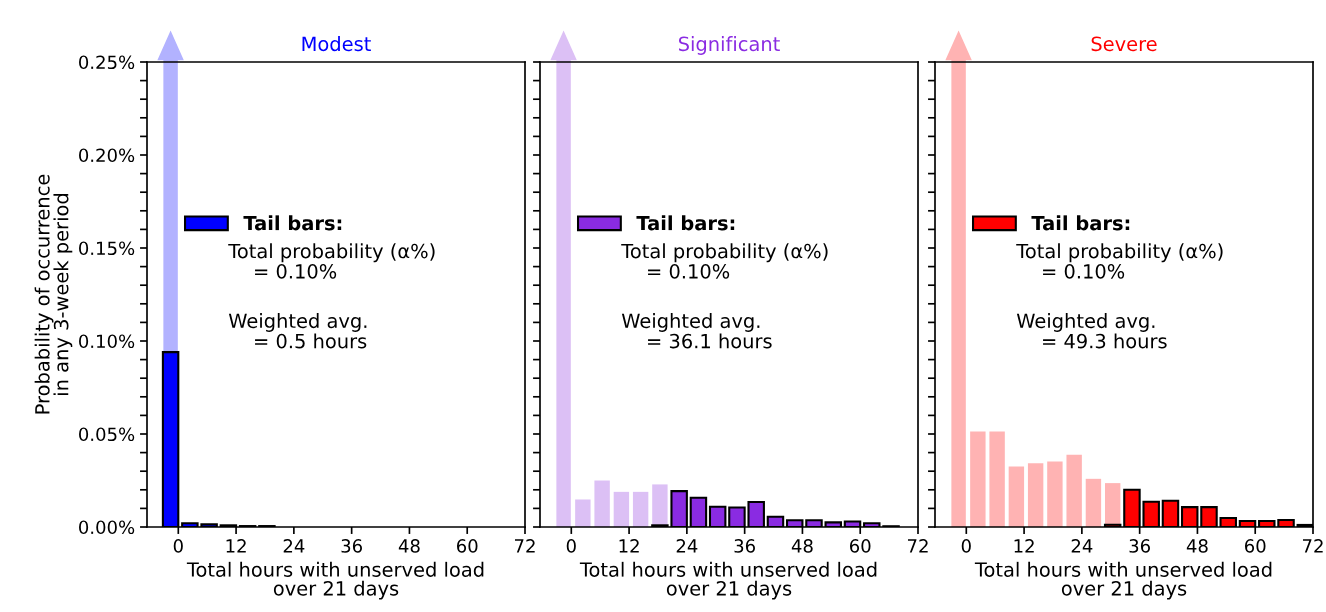  Describe the element at coordinates (1091, 331) in the screenshot. I see `annotation: Weighted avg. = 49.3 hours` at that location.